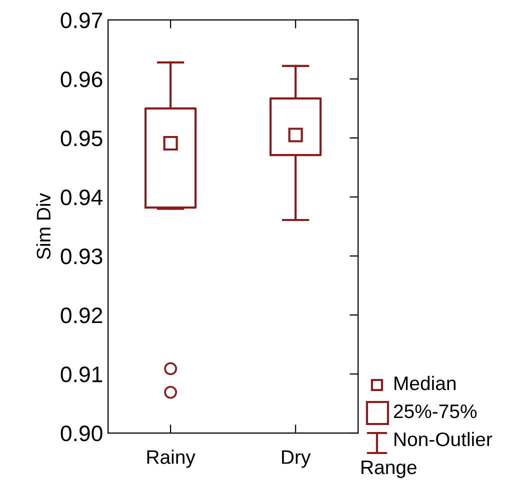  What do you see at coordinates (81, 138) in the screenshot?
I see `y-tick-label: 0.95` at bounding box center [81, 138].